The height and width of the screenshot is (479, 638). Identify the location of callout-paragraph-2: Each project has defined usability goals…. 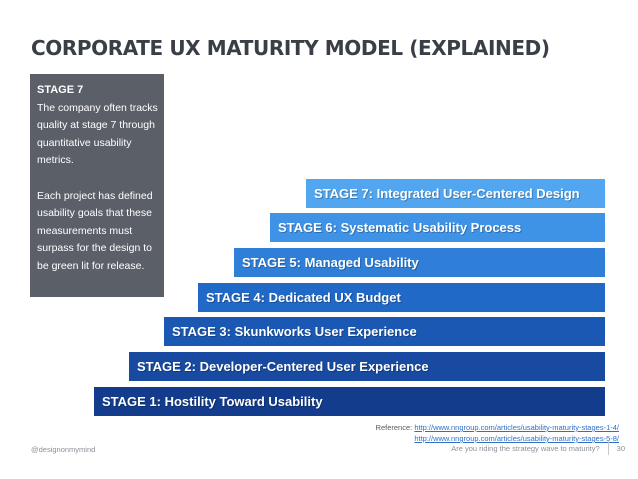
(95, 230).